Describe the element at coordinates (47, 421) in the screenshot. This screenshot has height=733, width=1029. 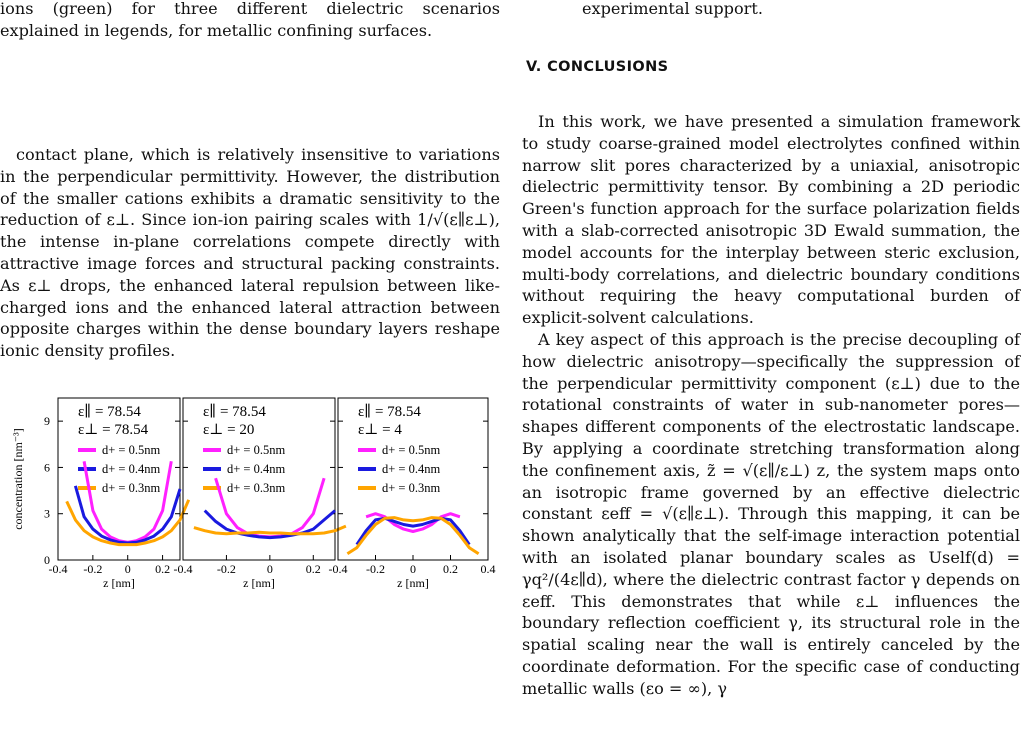
I see `y-tick-label: 9` at that location.